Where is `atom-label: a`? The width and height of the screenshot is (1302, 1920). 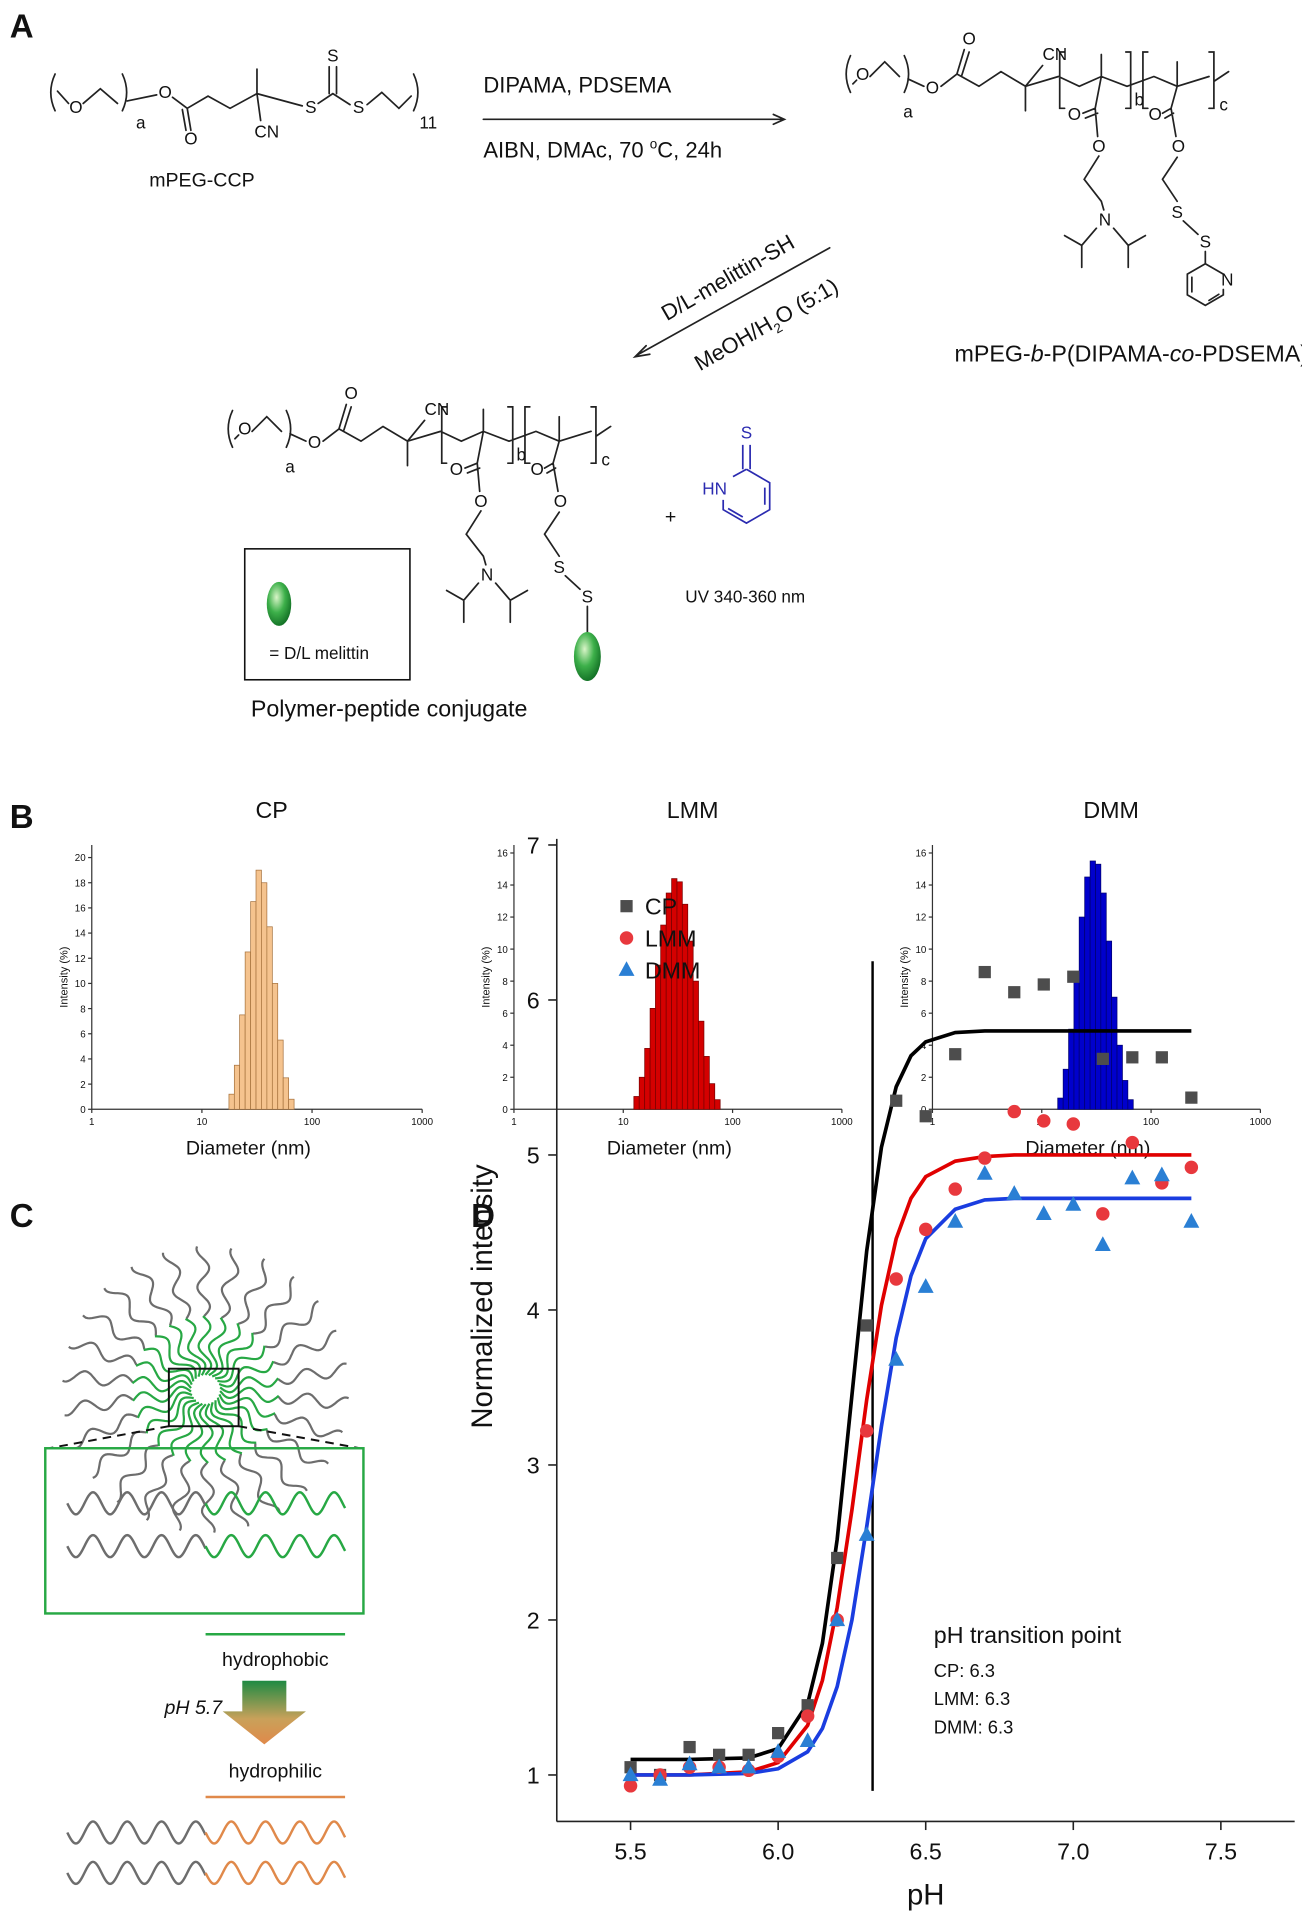
atom-label: a is located at coordinates (908, 112).